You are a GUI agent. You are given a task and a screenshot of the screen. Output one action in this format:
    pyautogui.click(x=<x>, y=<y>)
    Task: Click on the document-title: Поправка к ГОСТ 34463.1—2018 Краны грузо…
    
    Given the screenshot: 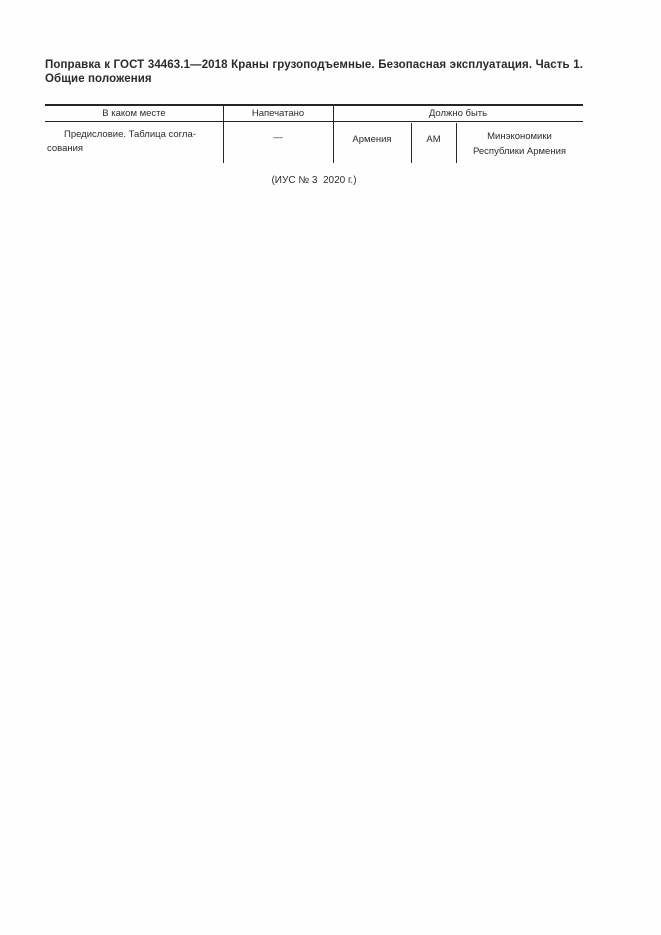 What is the action you would take?
    pyautogui.click(x=314, y=72)
    